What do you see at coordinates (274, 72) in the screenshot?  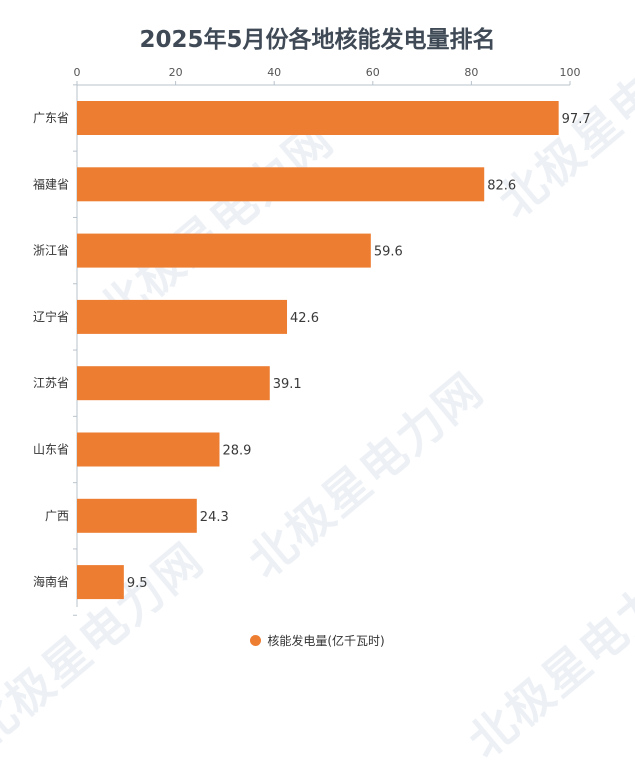 I see `x-tick-label: 40` at bounding box center [274, 72].